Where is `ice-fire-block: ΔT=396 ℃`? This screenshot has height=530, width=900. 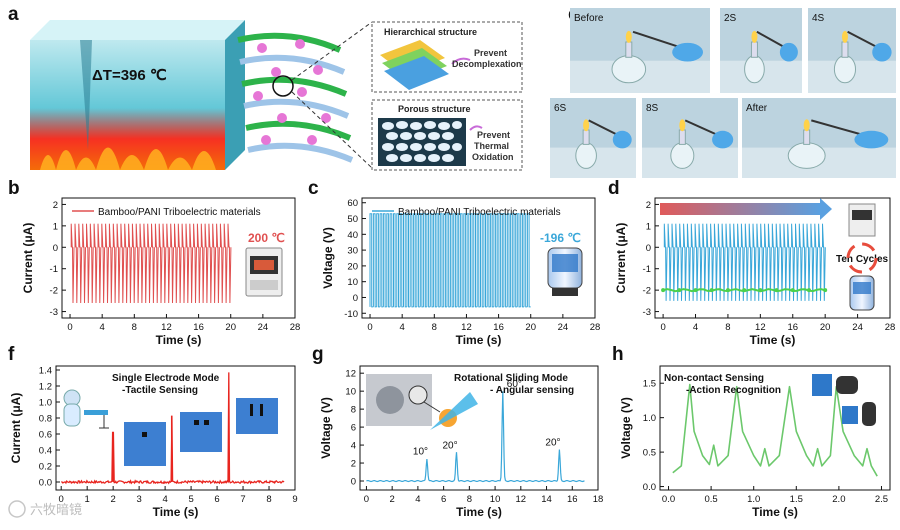 ice-fire-block: ΔT=396 ℃ is located at coordinates (137, 95).